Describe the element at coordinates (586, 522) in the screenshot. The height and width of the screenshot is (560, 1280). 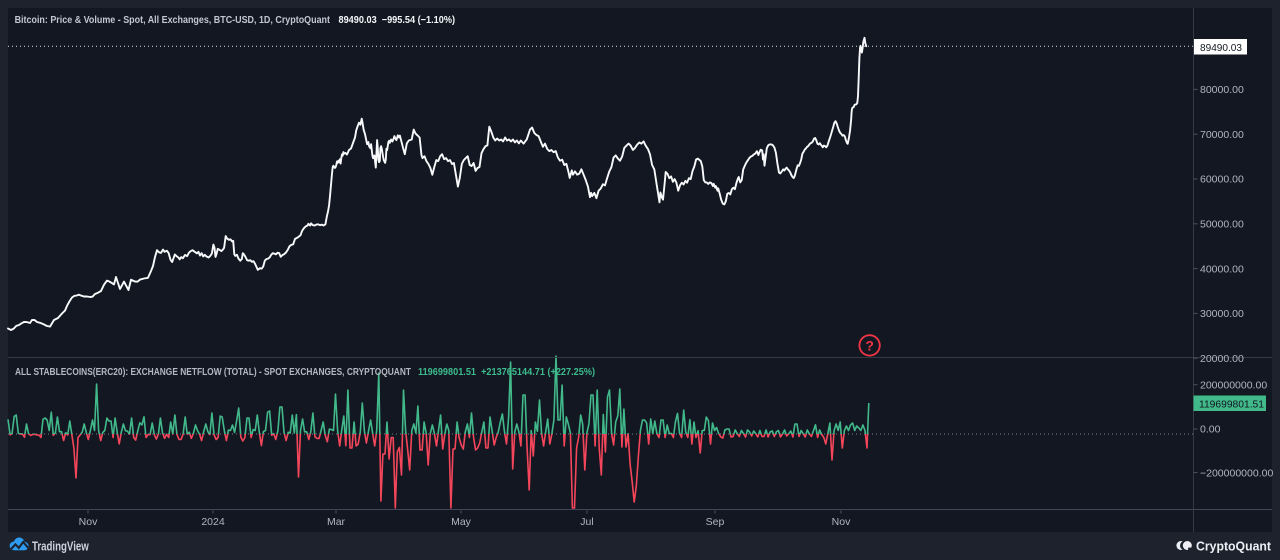
I see `svg-text: Jul` at that location.